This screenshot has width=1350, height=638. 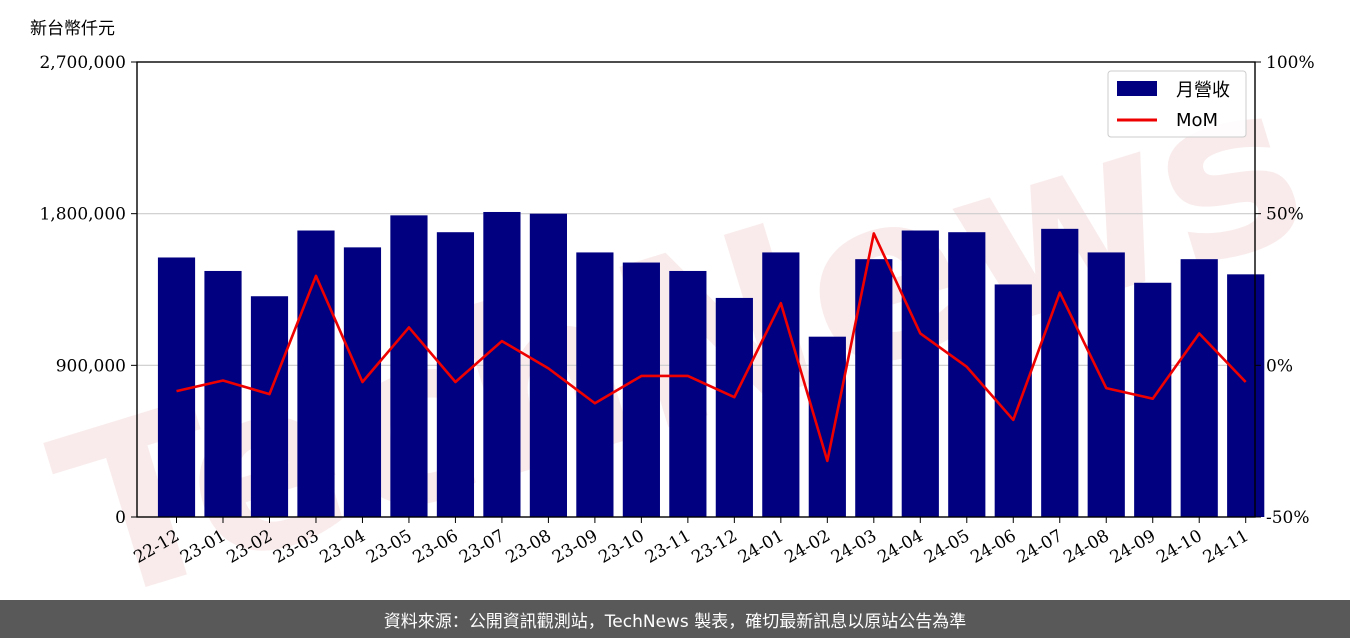 I want to click on x-tick-label: 23-12, so click(x=714, y=547).